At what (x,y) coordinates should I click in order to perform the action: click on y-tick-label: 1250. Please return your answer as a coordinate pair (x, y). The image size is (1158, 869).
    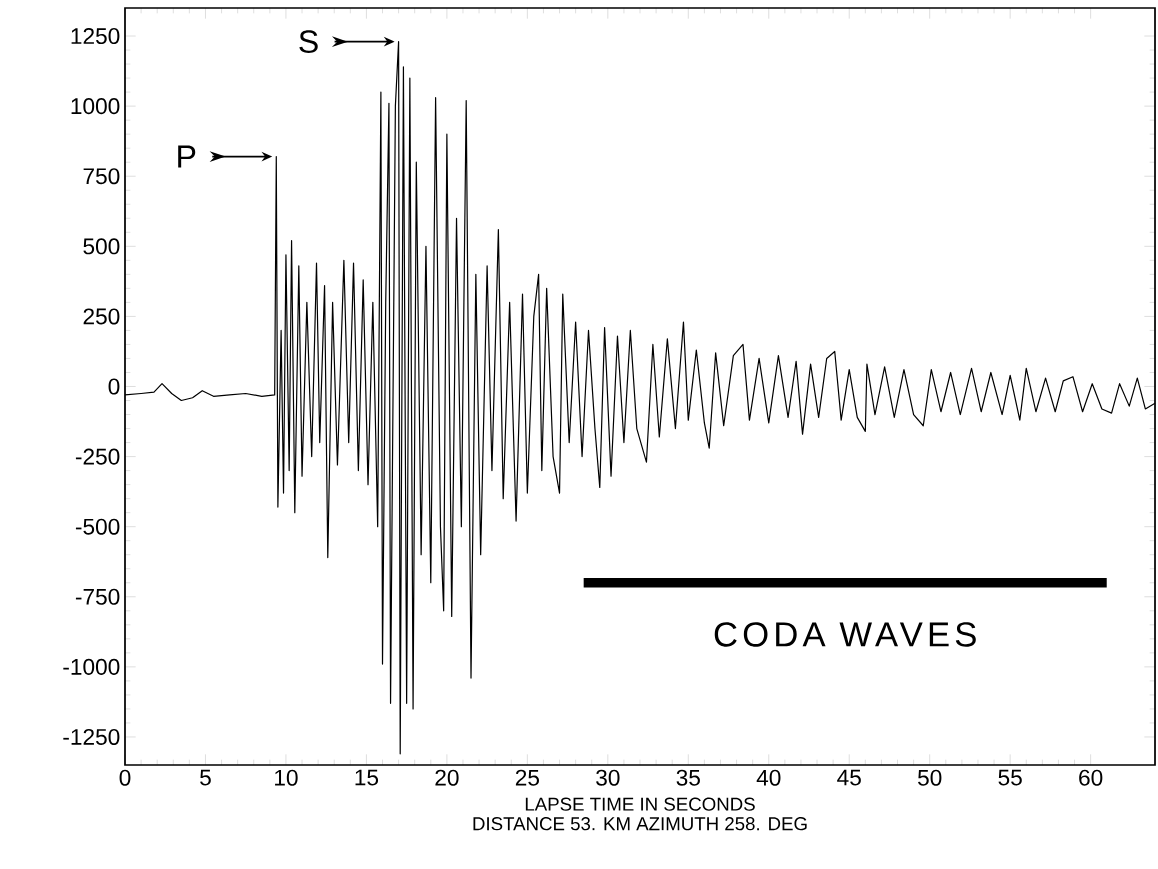
    Looking at the image, I should click on (95, 36).